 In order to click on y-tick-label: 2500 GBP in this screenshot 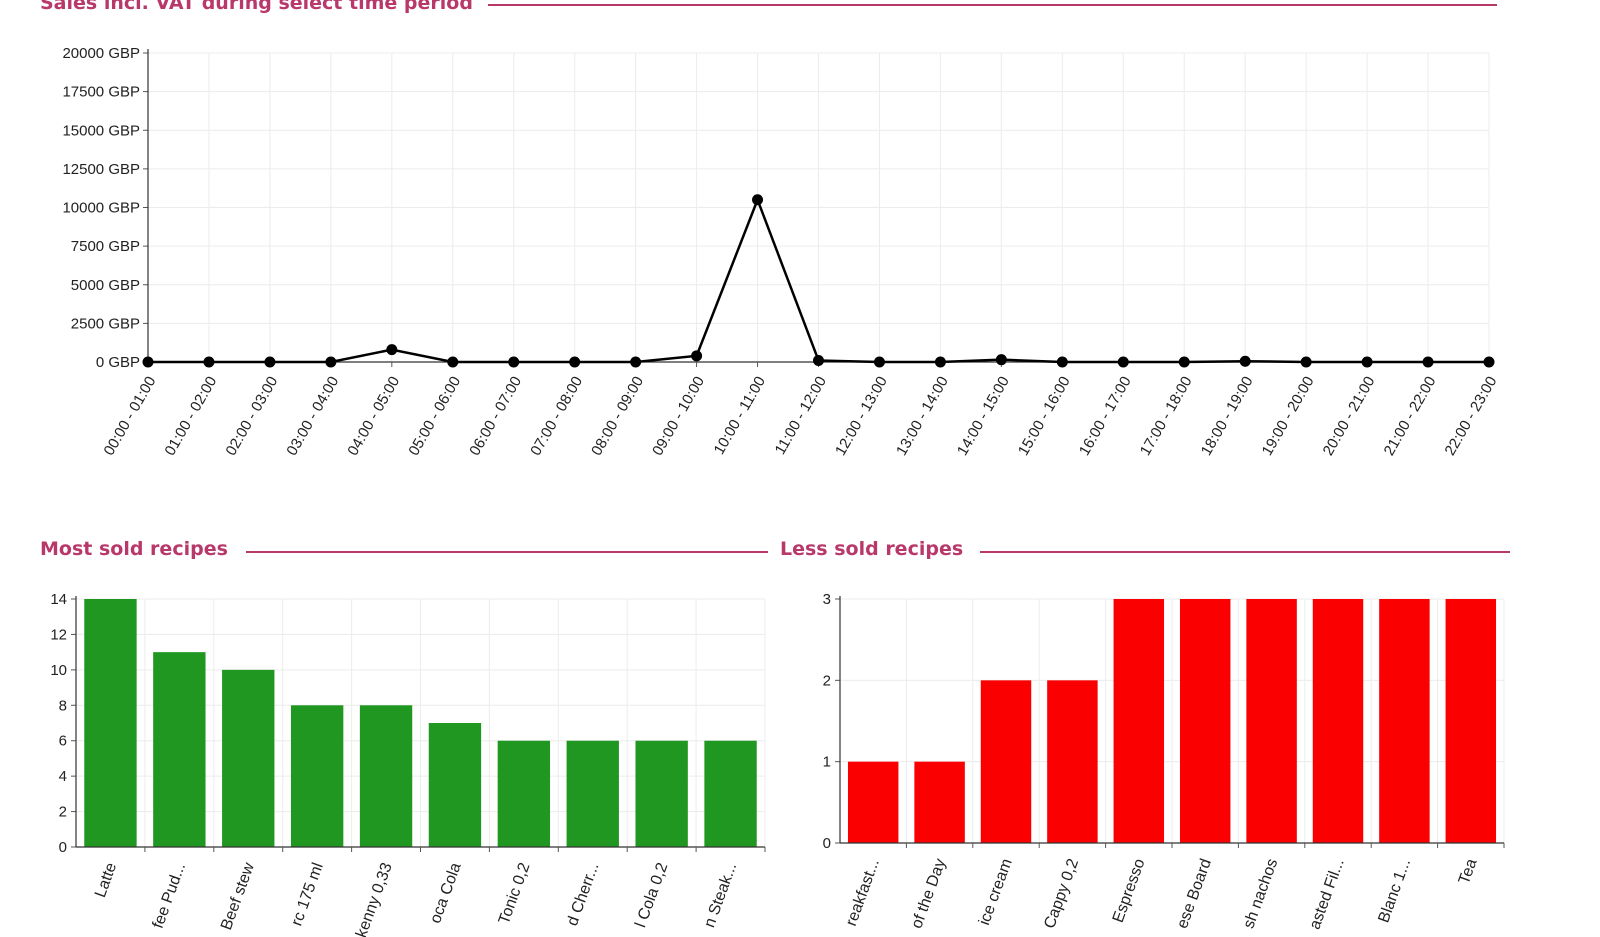, I will do `click(105, 323)`.